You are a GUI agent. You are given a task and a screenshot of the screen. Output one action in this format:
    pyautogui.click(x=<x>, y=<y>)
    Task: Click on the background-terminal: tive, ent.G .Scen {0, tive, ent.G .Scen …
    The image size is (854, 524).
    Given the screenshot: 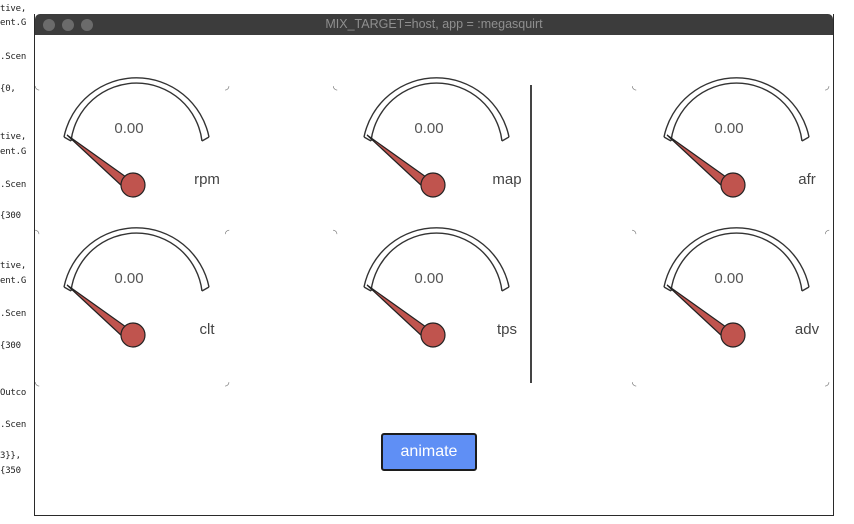 What is the action you would take?
    pyautogui.click(x=20, y=262)
    